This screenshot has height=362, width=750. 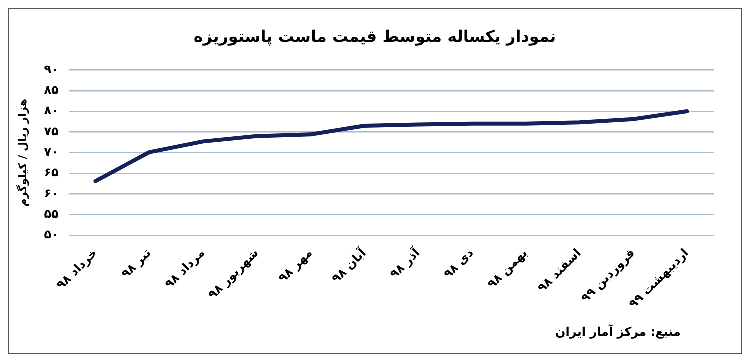 What do you see at coordinates (185, 269) in the screenshot?
I see `x-tick-label: مرداد ۹۸` at bounding box center [185, 269].